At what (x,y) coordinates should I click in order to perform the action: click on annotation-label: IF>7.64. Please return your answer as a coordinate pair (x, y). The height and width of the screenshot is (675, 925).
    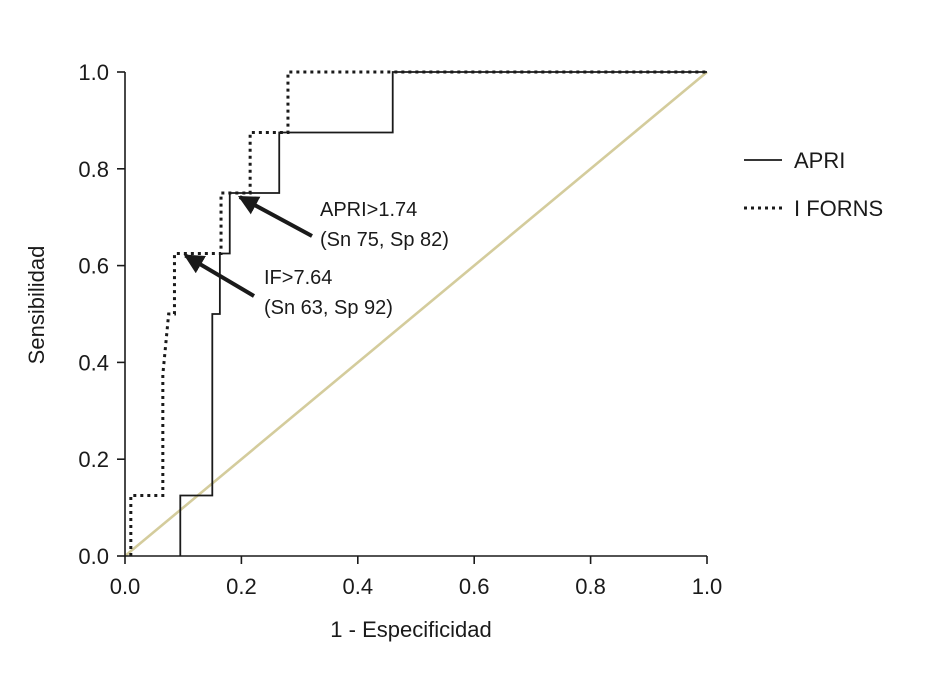
    Looking at the image, I should click on (298, 278).